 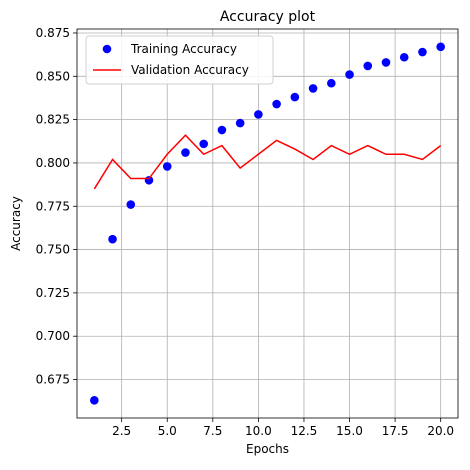 I want to click on x-tick-label: 5.0, so click(x=167, y=431).